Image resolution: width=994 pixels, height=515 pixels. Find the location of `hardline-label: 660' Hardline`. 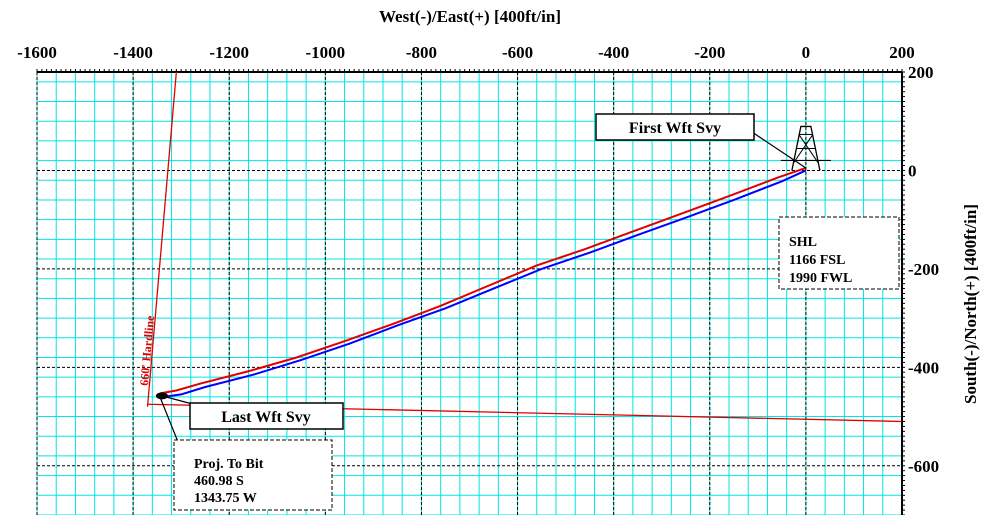

hardline-label: 660' Hardline is located at coordinates (147, 350).